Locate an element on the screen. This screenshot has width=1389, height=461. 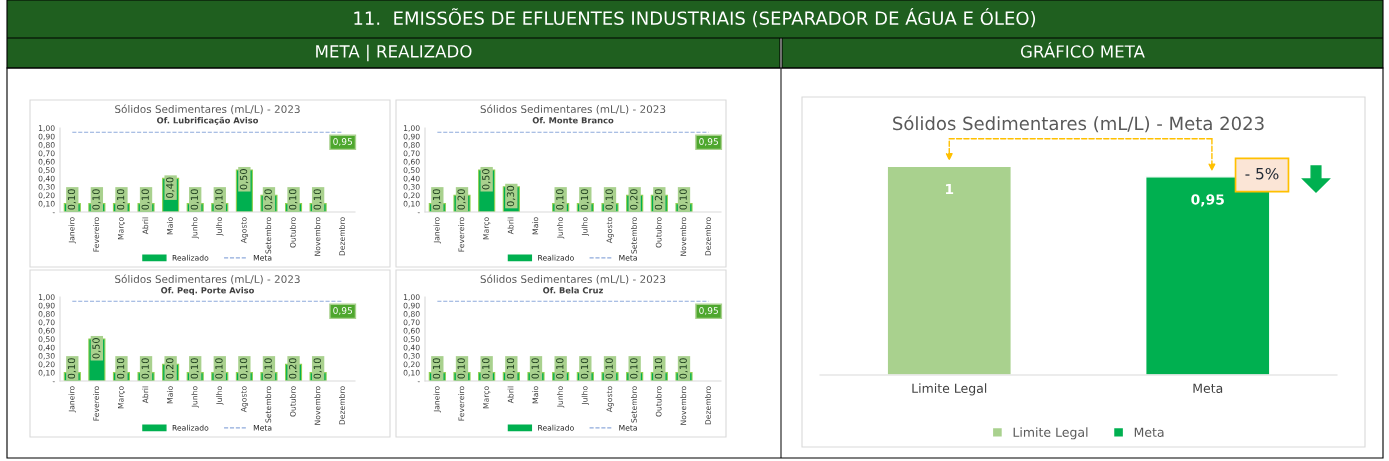
data-label: 1 is located at coordinates (949, 189).